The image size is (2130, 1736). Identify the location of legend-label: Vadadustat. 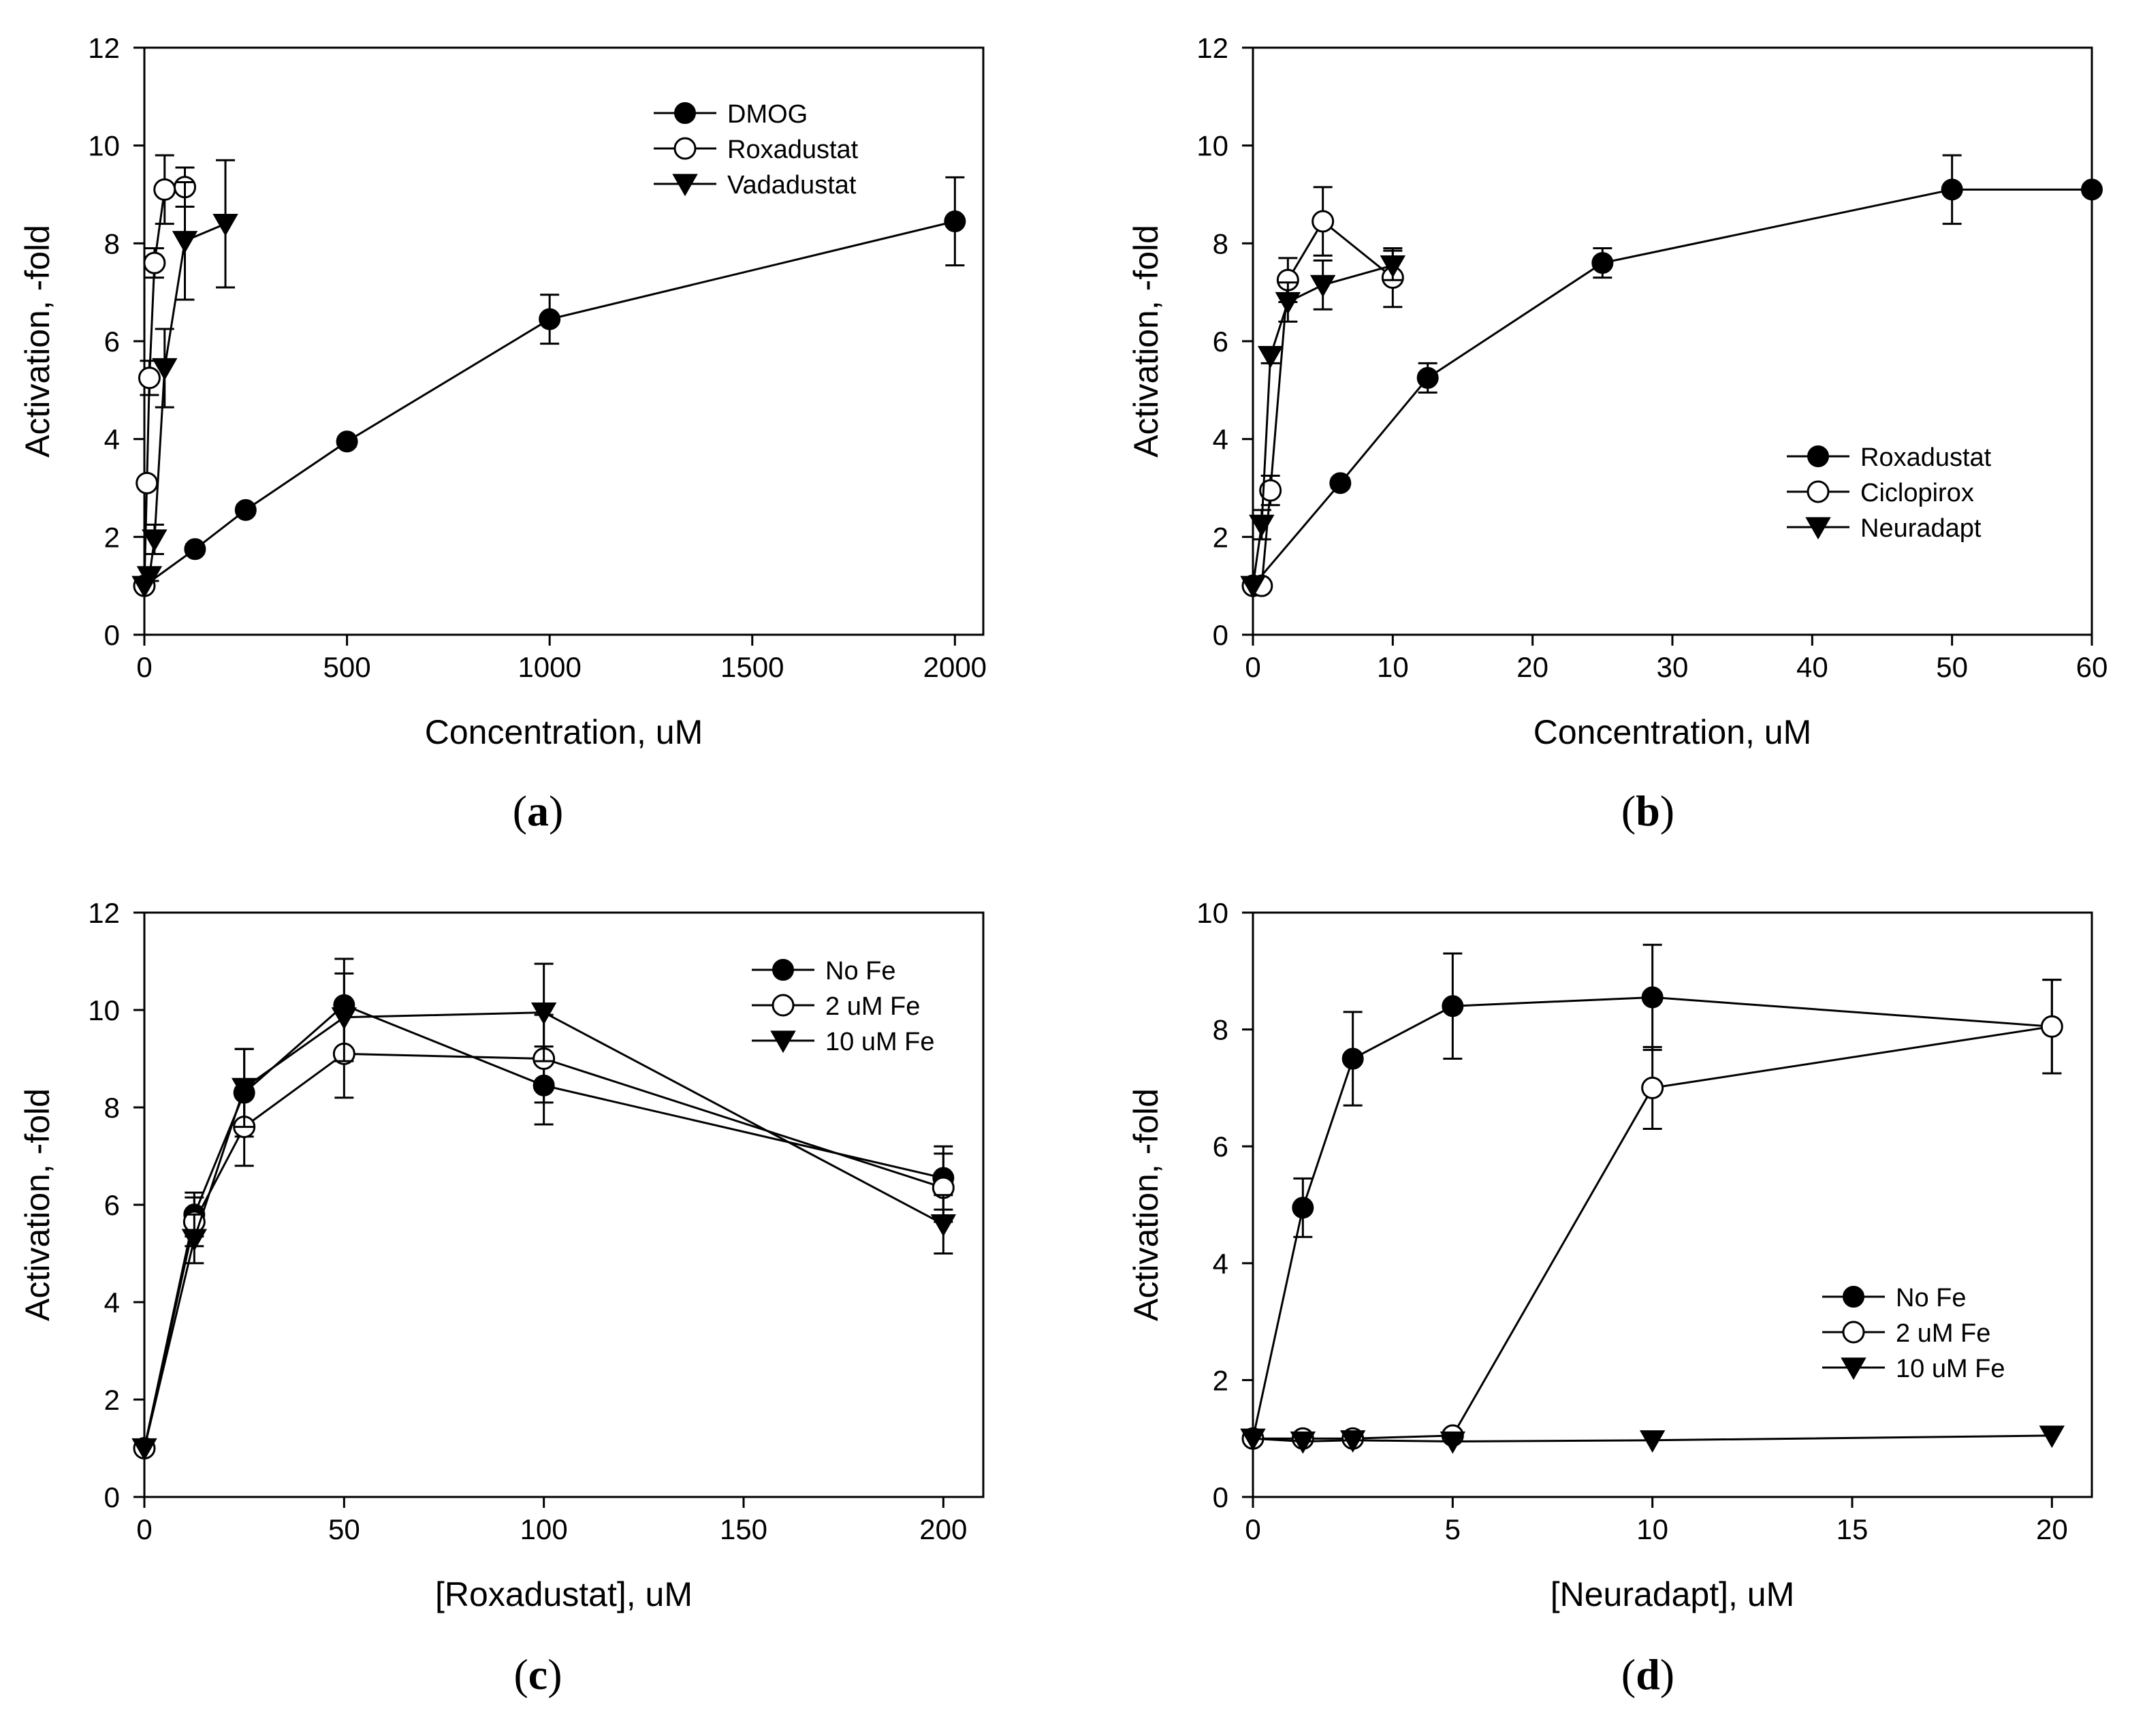
(792, 186).